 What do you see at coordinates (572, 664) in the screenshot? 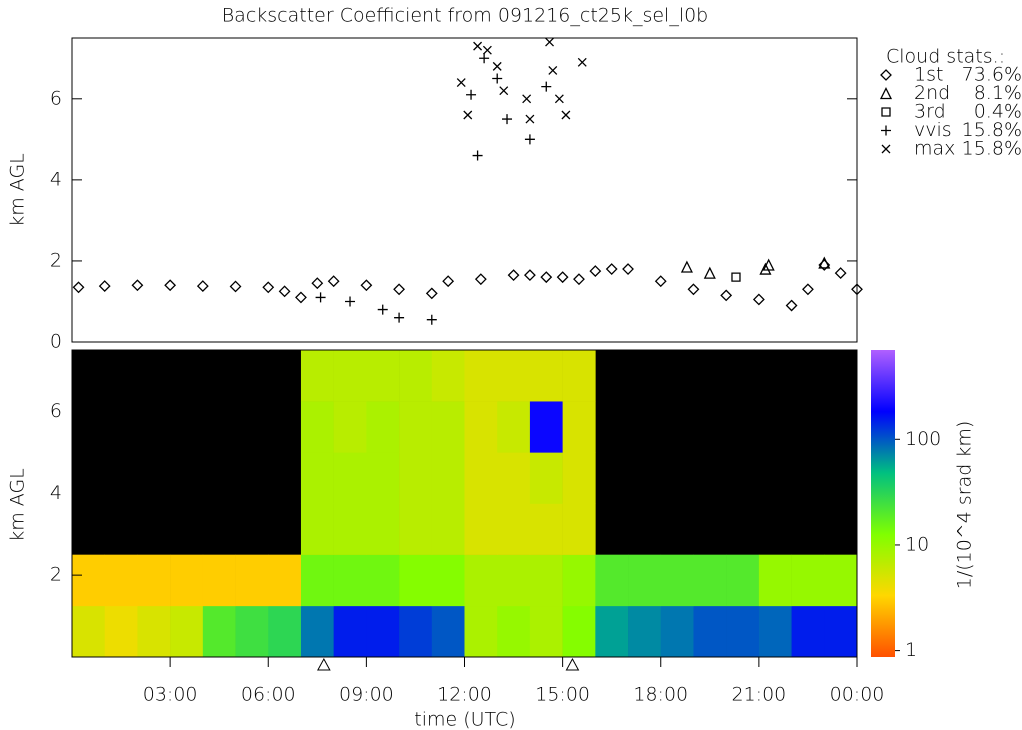
I see `flag-marker` at bounding box center [572, 664].